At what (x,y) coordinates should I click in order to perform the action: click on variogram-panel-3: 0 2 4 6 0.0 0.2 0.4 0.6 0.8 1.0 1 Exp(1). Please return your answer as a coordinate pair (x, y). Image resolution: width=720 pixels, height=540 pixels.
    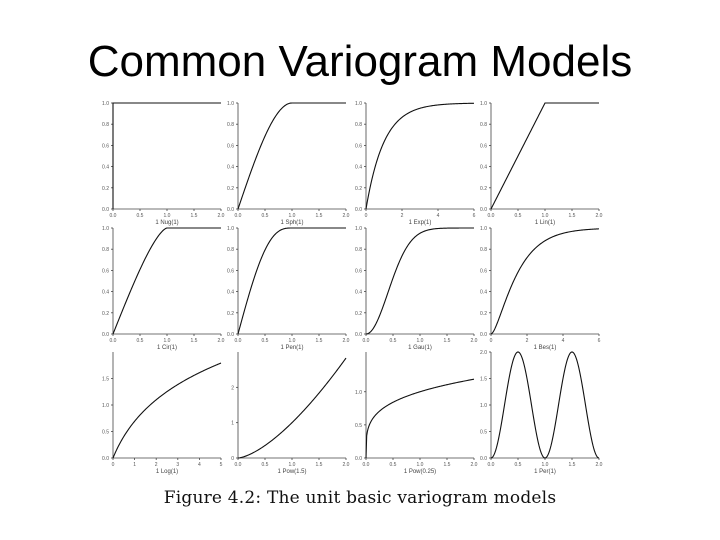
    Looking at the image, I should click on (415, 163).